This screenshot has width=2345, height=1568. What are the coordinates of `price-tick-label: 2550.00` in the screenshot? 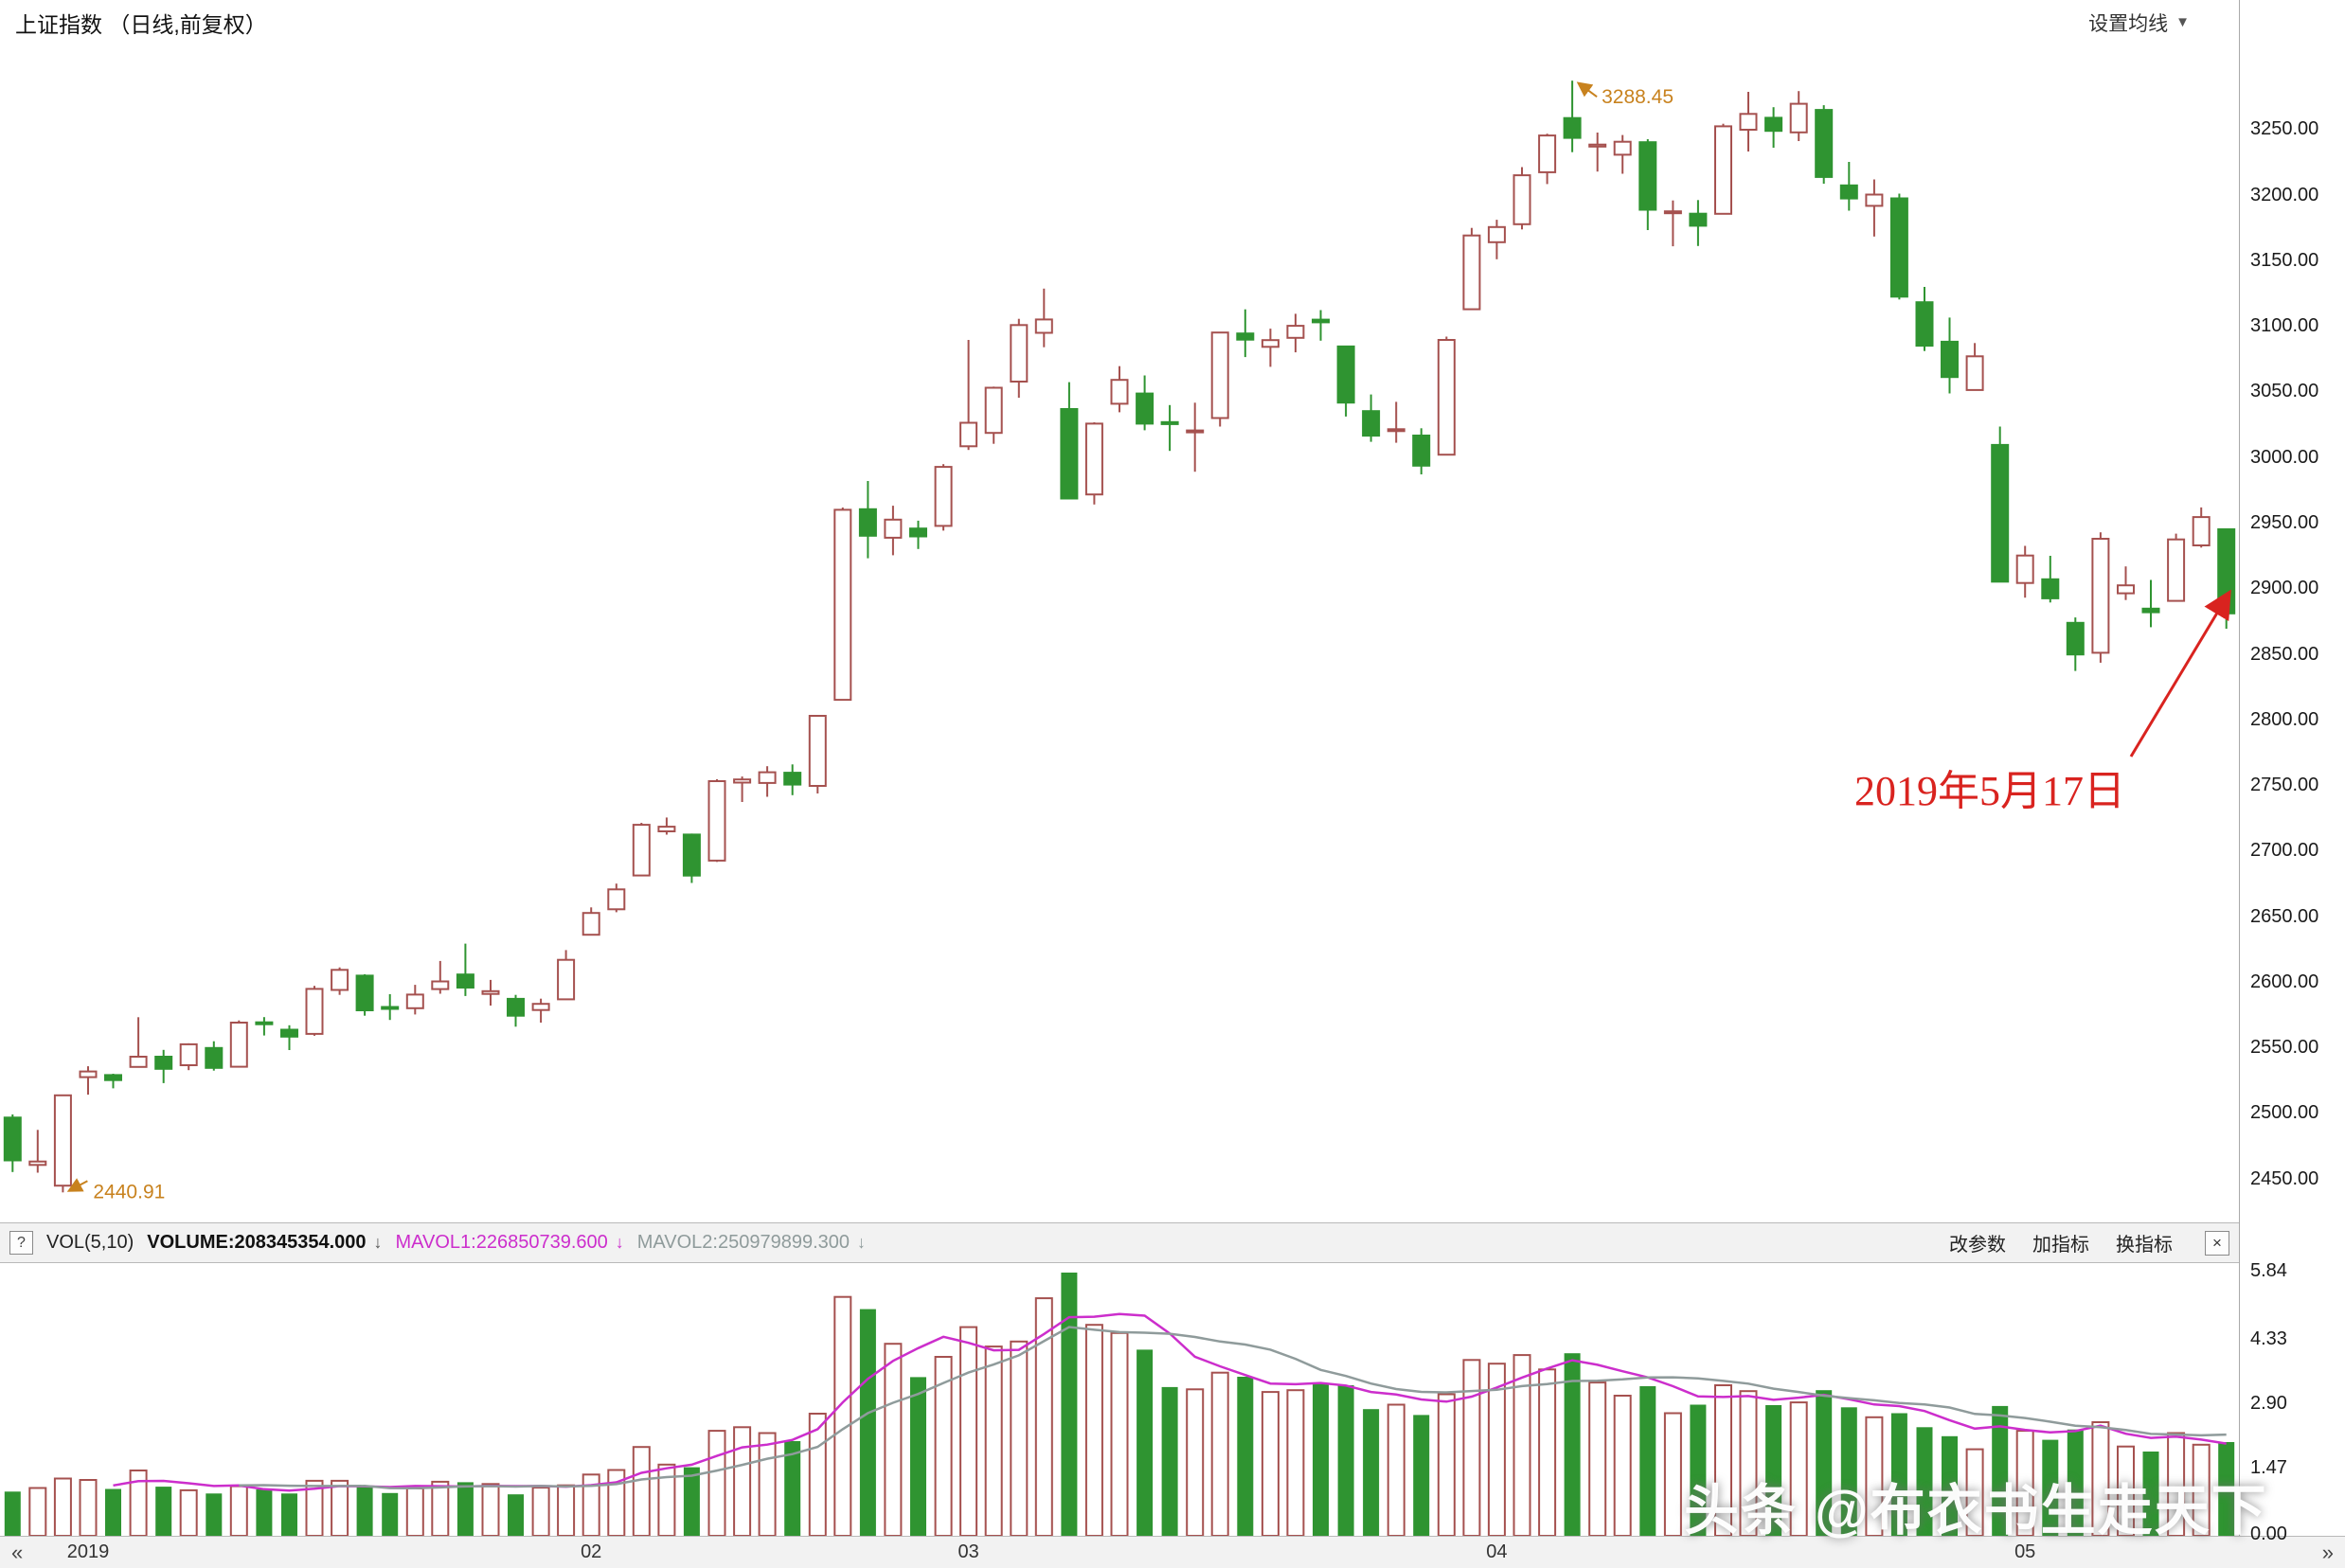 It's located at (2284, 1048).